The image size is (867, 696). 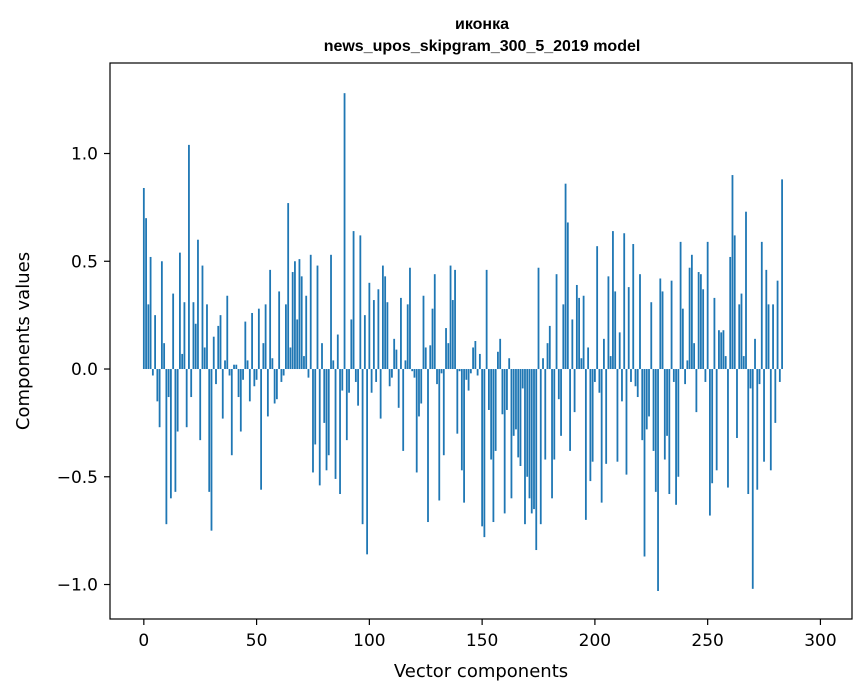 I want to click on x-tick-label: 150, so click(x=482, y=641).